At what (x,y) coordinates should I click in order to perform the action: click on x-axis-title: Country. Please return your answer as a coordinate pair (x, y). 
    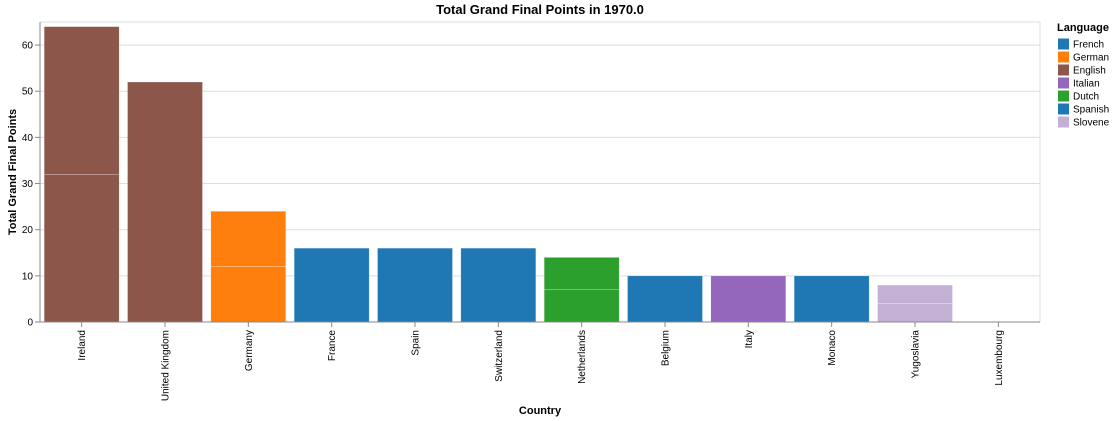
    Looking at the image, I should click on (540, 411).